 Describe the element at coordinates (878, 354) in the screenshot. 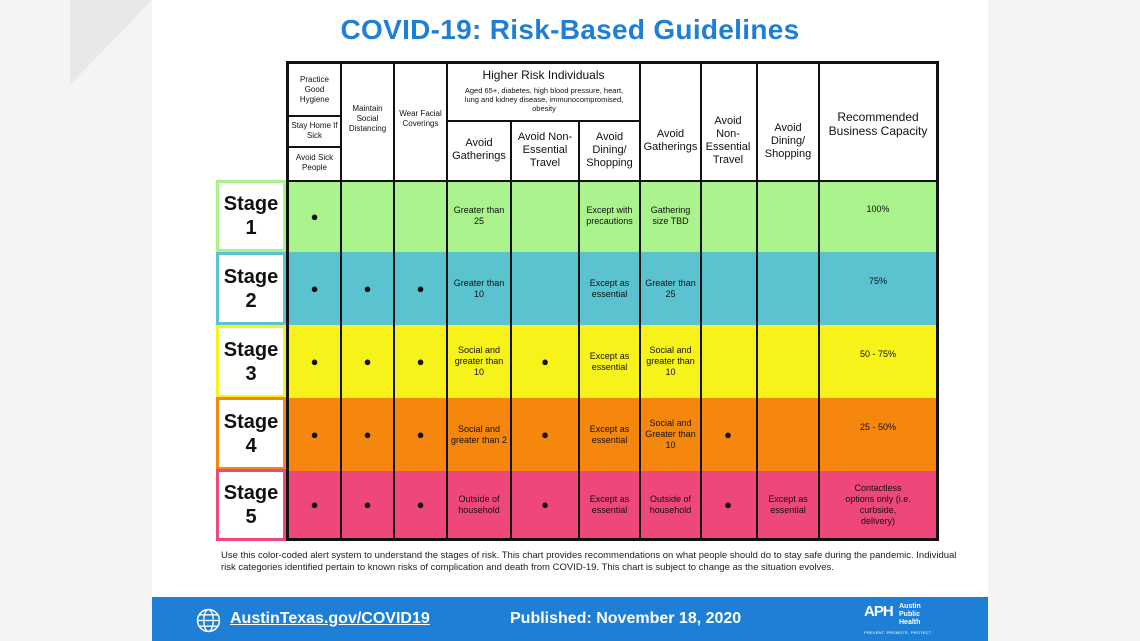

I see `table-cell: 50 - 75%` at that location.